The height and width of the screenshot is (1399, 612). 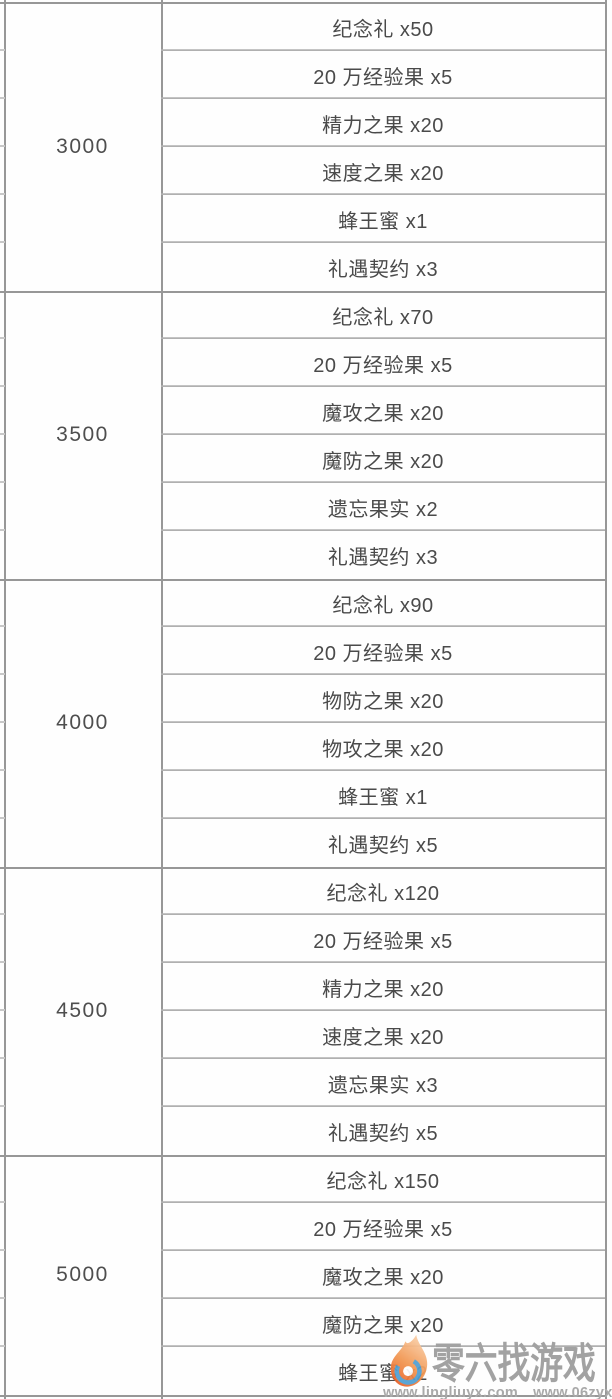 I want to click on reward-cell: 遗忘果实 x3, so click(x=302, y=1083).